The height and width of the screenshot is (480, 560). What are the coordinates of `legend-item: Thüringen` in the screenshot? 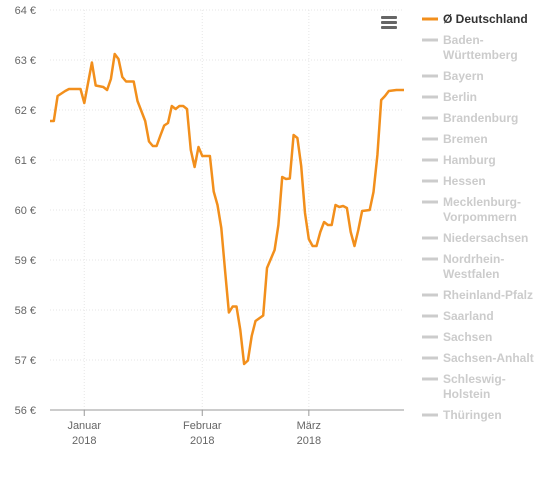 It's located at (462, 415).